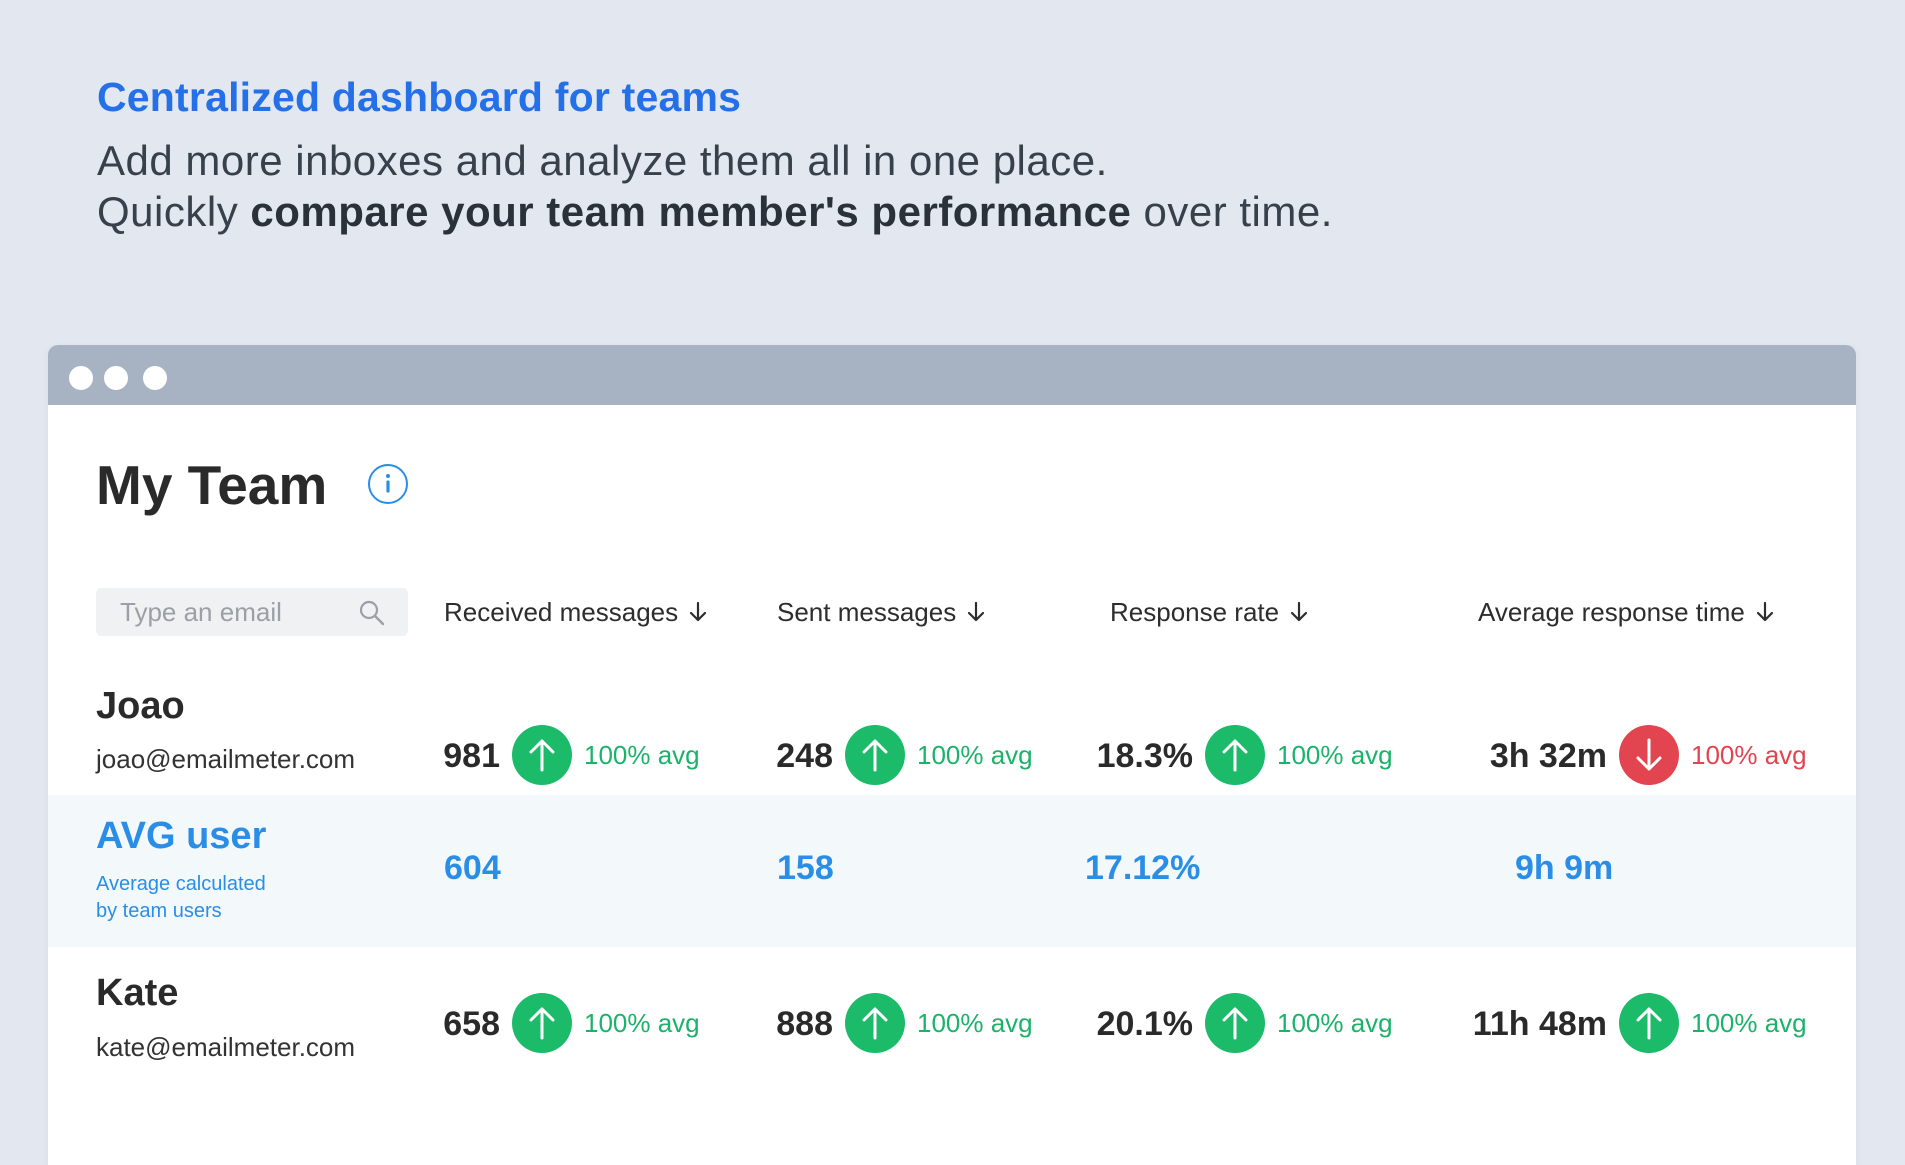  What do you see at coordinates (1232, 211) in the screenshot?
I see `hero-line-2-end: over time.` at bounding box center [1232, 211].